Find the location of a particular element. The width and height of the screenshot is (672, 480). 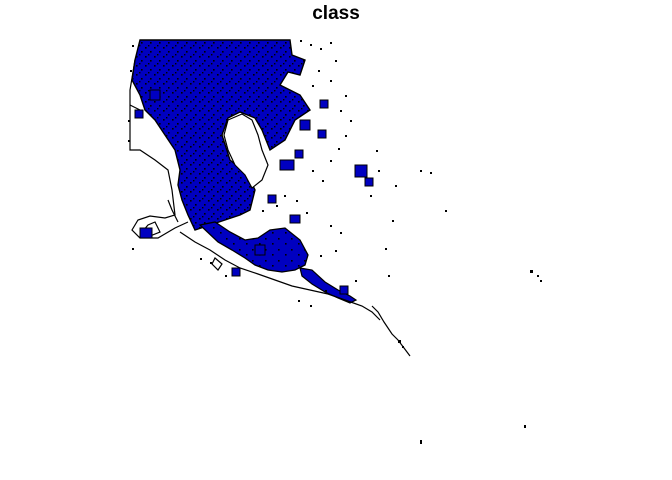

class-region-north is located at coordinates (221, 135).